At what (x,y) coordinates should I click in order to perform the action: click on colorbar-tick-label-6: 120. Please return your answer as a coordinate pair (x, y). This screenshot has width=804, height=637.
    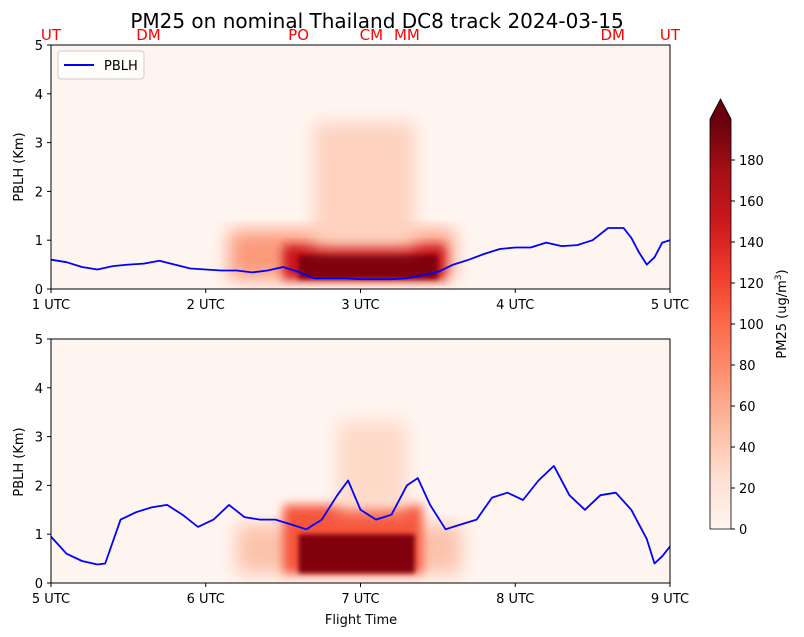
    Looking at the image, I should click on (751, 284).